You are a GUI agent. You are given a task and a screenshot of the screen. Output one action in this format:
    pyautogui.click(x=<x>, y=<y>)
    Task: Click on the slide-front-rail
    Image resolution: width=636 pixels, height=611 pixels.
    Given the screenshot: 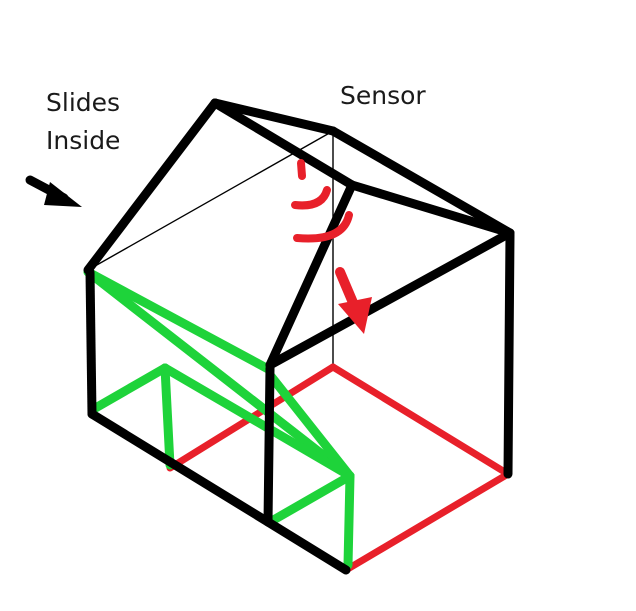 What is the action you would take?
    pyautogui.click(x=257, y=422)
    